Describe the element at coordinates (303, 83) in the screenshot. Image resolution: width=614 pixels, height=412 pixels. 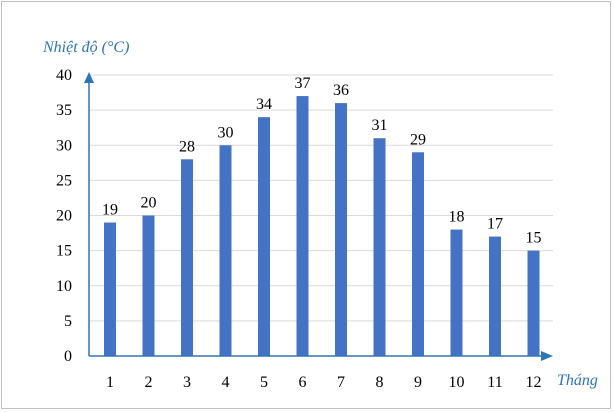
I see `data-label: 37` at that location.